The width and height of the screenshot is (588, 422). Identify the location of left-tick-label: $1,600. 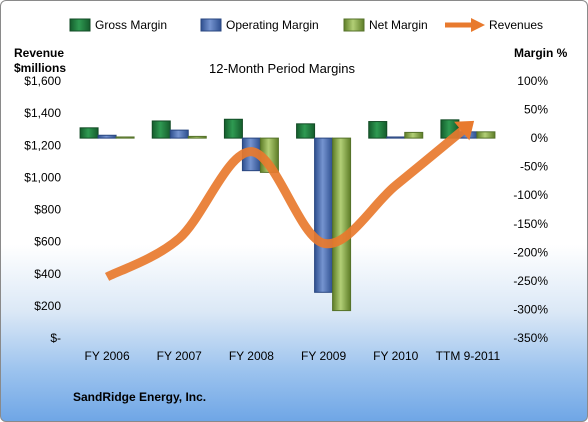
(42, 81).